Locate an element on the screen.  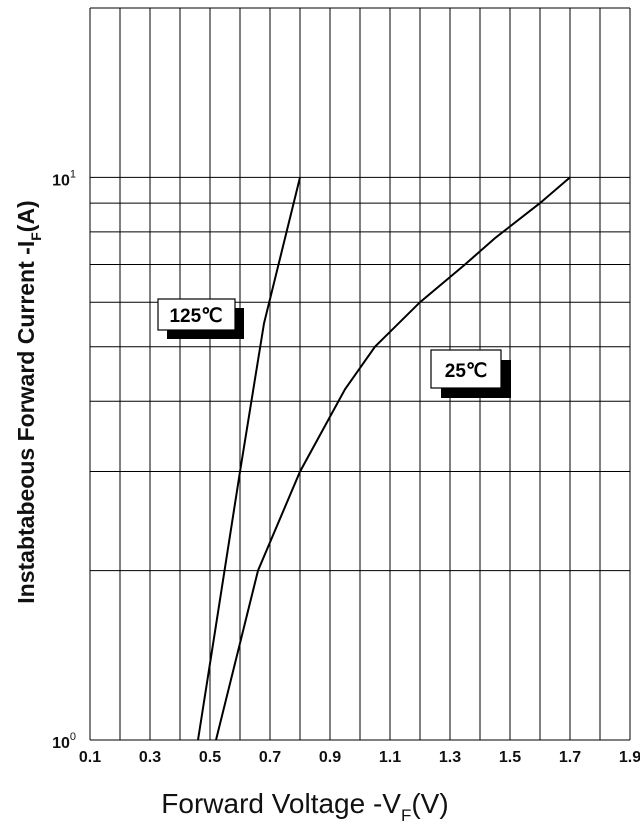
y-tick-exponent: 0 is located at coordinates (73, 737).